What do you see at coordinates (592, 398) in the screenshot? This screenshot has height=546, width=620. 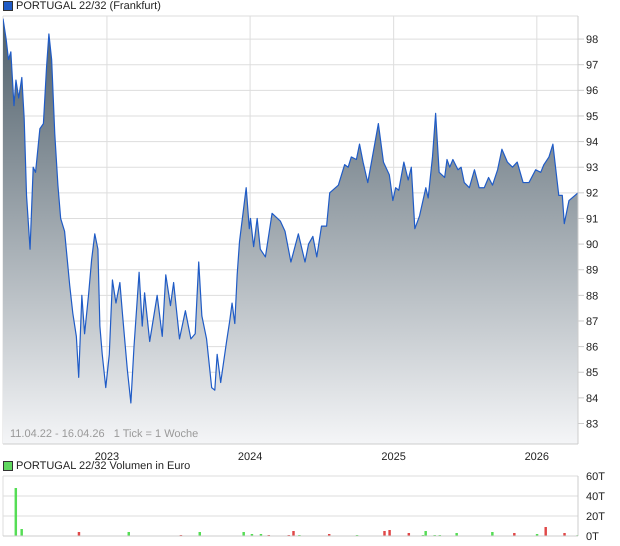 I see `y-tick-label: 84` at bounding box center [592, 398].